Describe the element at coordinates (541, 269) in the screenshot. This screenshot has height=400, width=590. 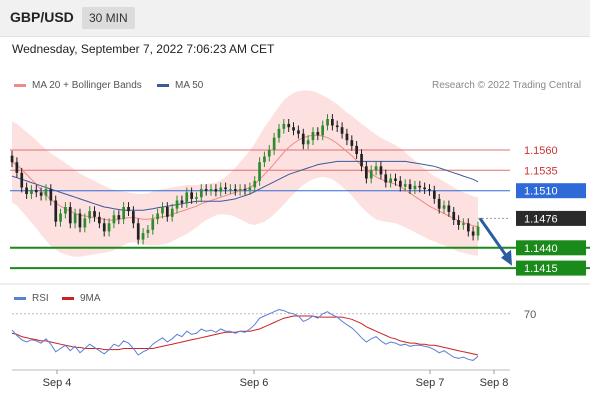
I see `level-label-5: 1.1415` at that location.